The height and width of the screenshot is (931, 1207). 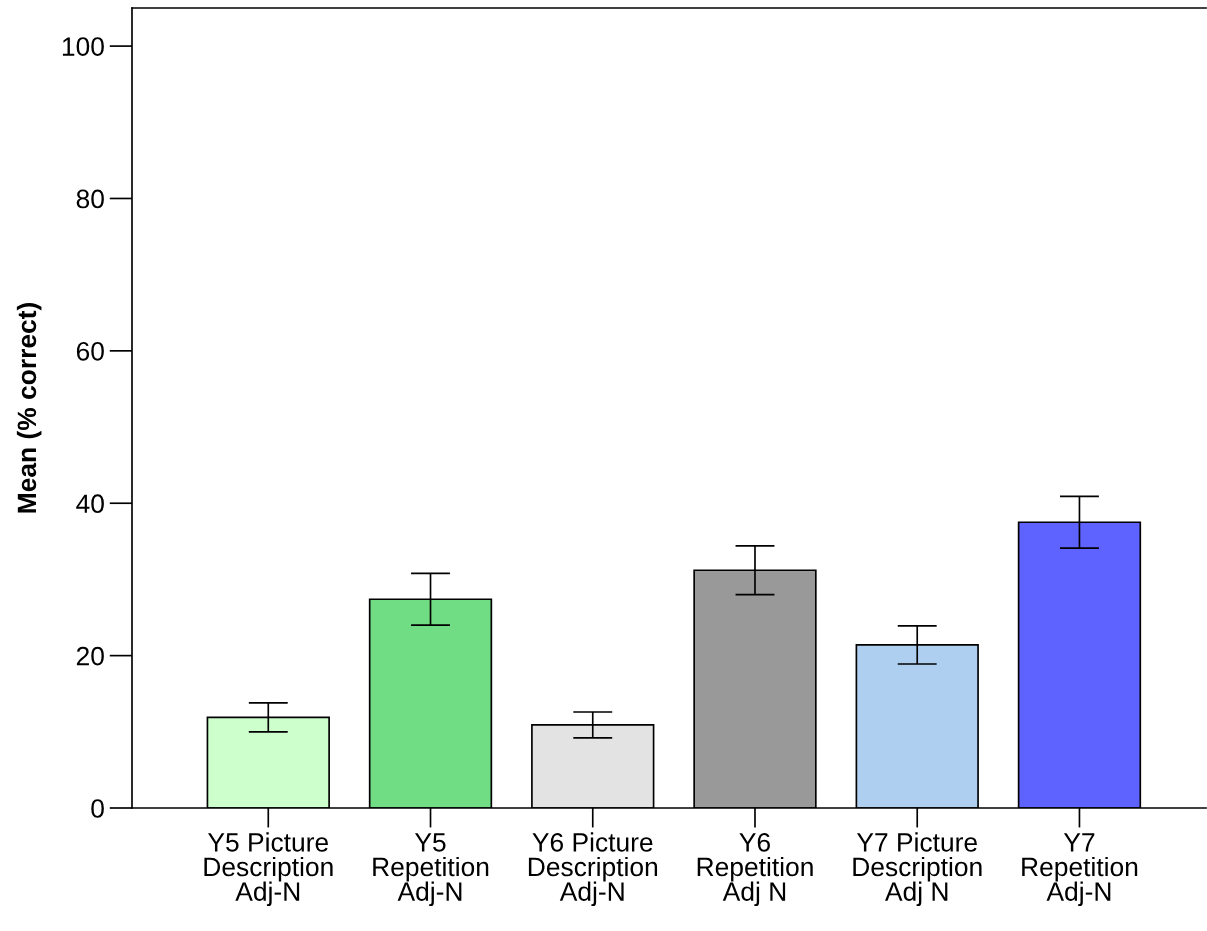 I want to click on x-tick-label: Y7 Picture Description Adj N, so click(x=917, y=869).